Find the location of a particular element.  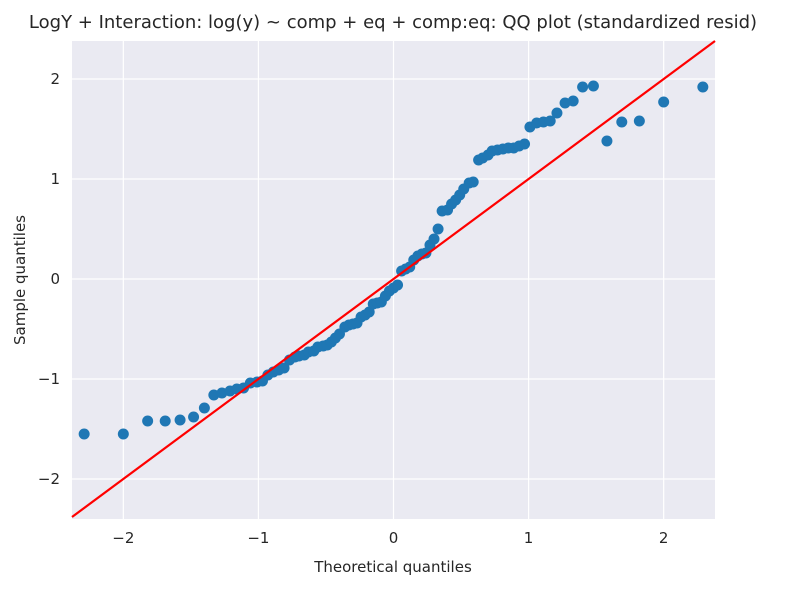

x-tick-labels: −2 −1 0 1 2 is located at coordinates (390, 538).